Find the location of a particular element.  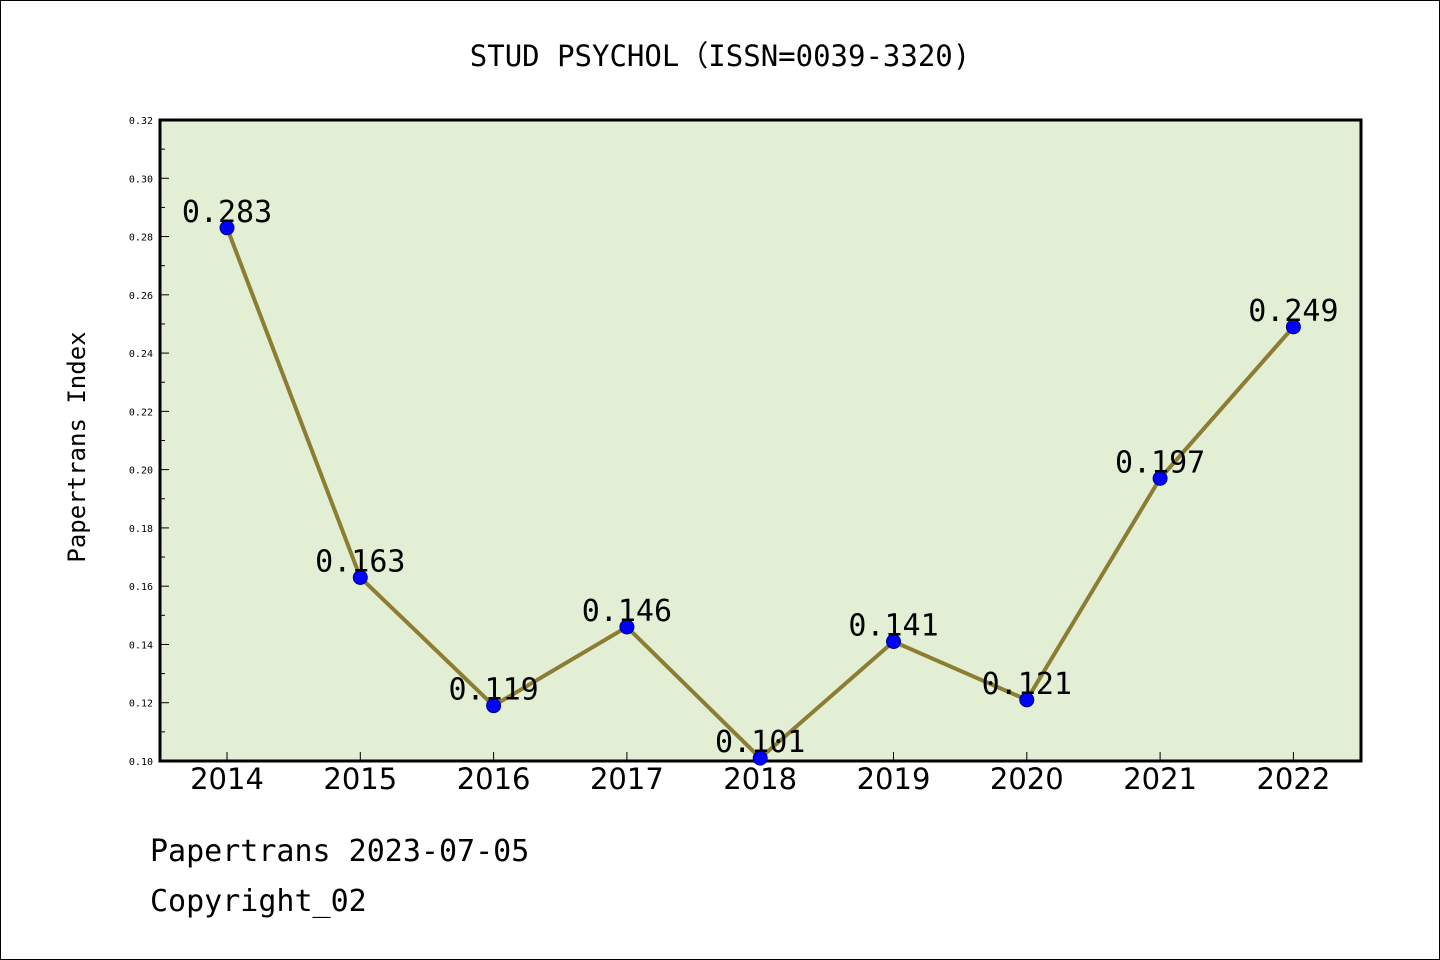

data-label: 0.163 is located at coordinates (360, 561).